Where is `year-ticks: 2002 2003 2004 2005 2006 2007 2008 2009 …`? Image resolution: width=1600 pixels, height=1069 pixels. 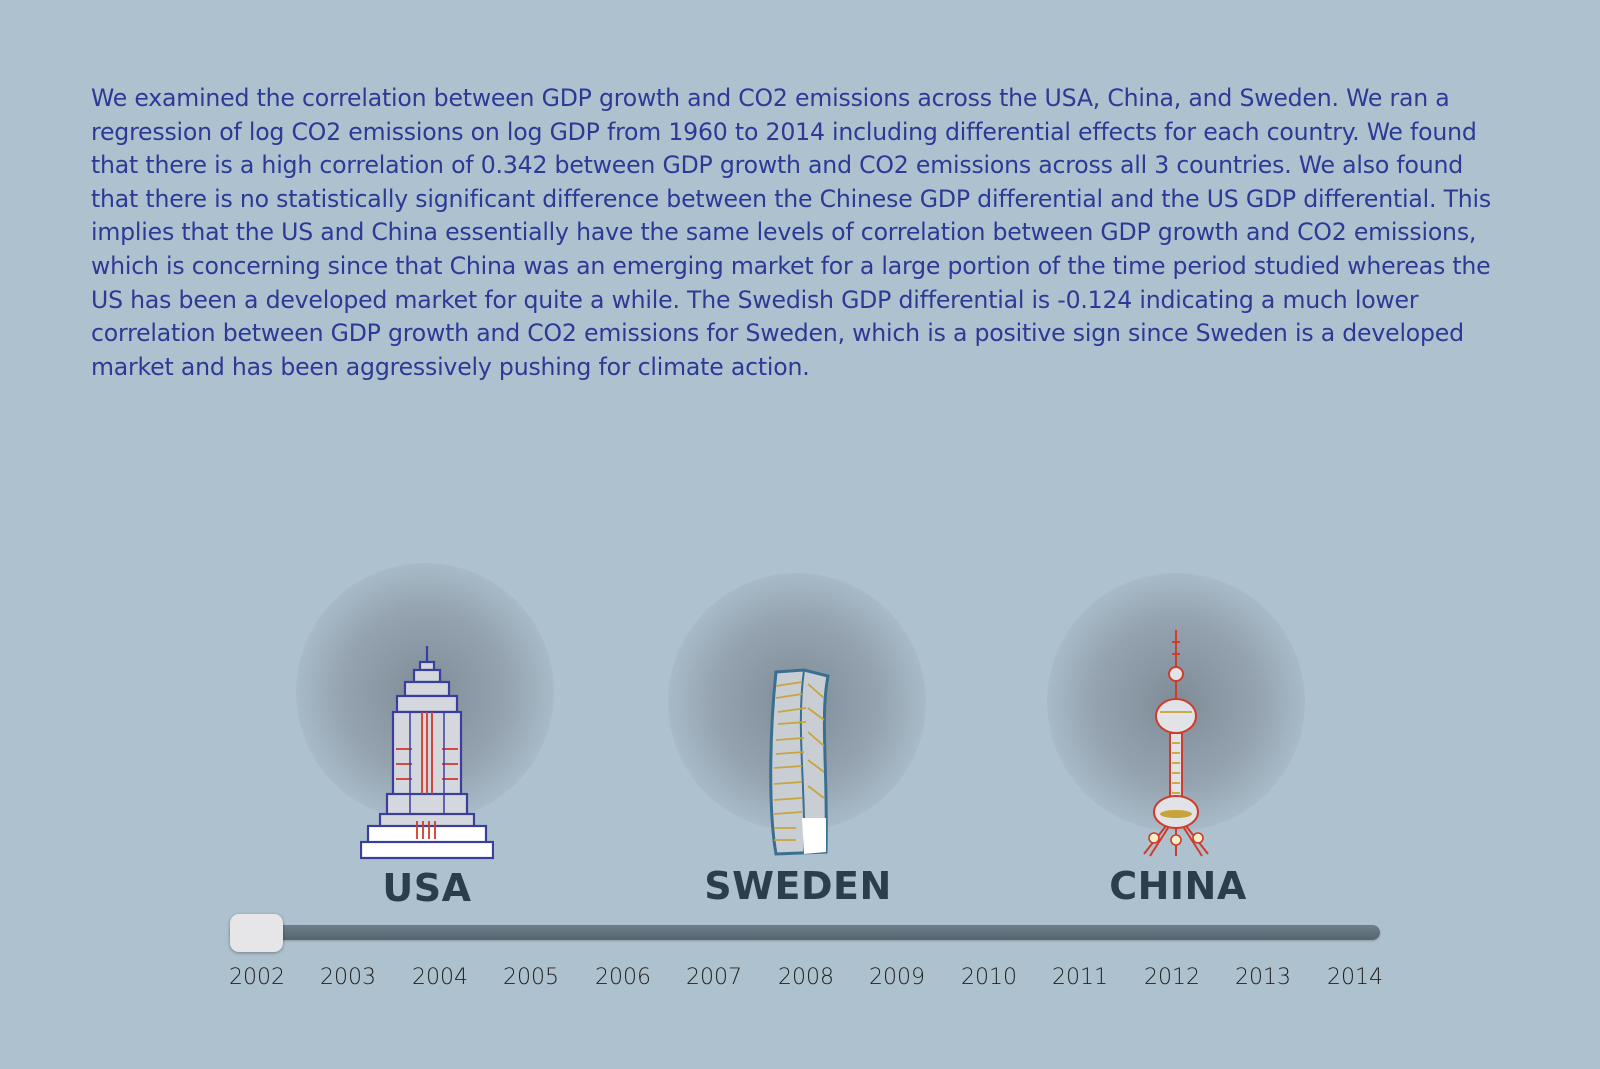
year-ticks: 2002 2003 2004 2005 2006 2007 2008 2009 … is located at coordinates (809, 980).